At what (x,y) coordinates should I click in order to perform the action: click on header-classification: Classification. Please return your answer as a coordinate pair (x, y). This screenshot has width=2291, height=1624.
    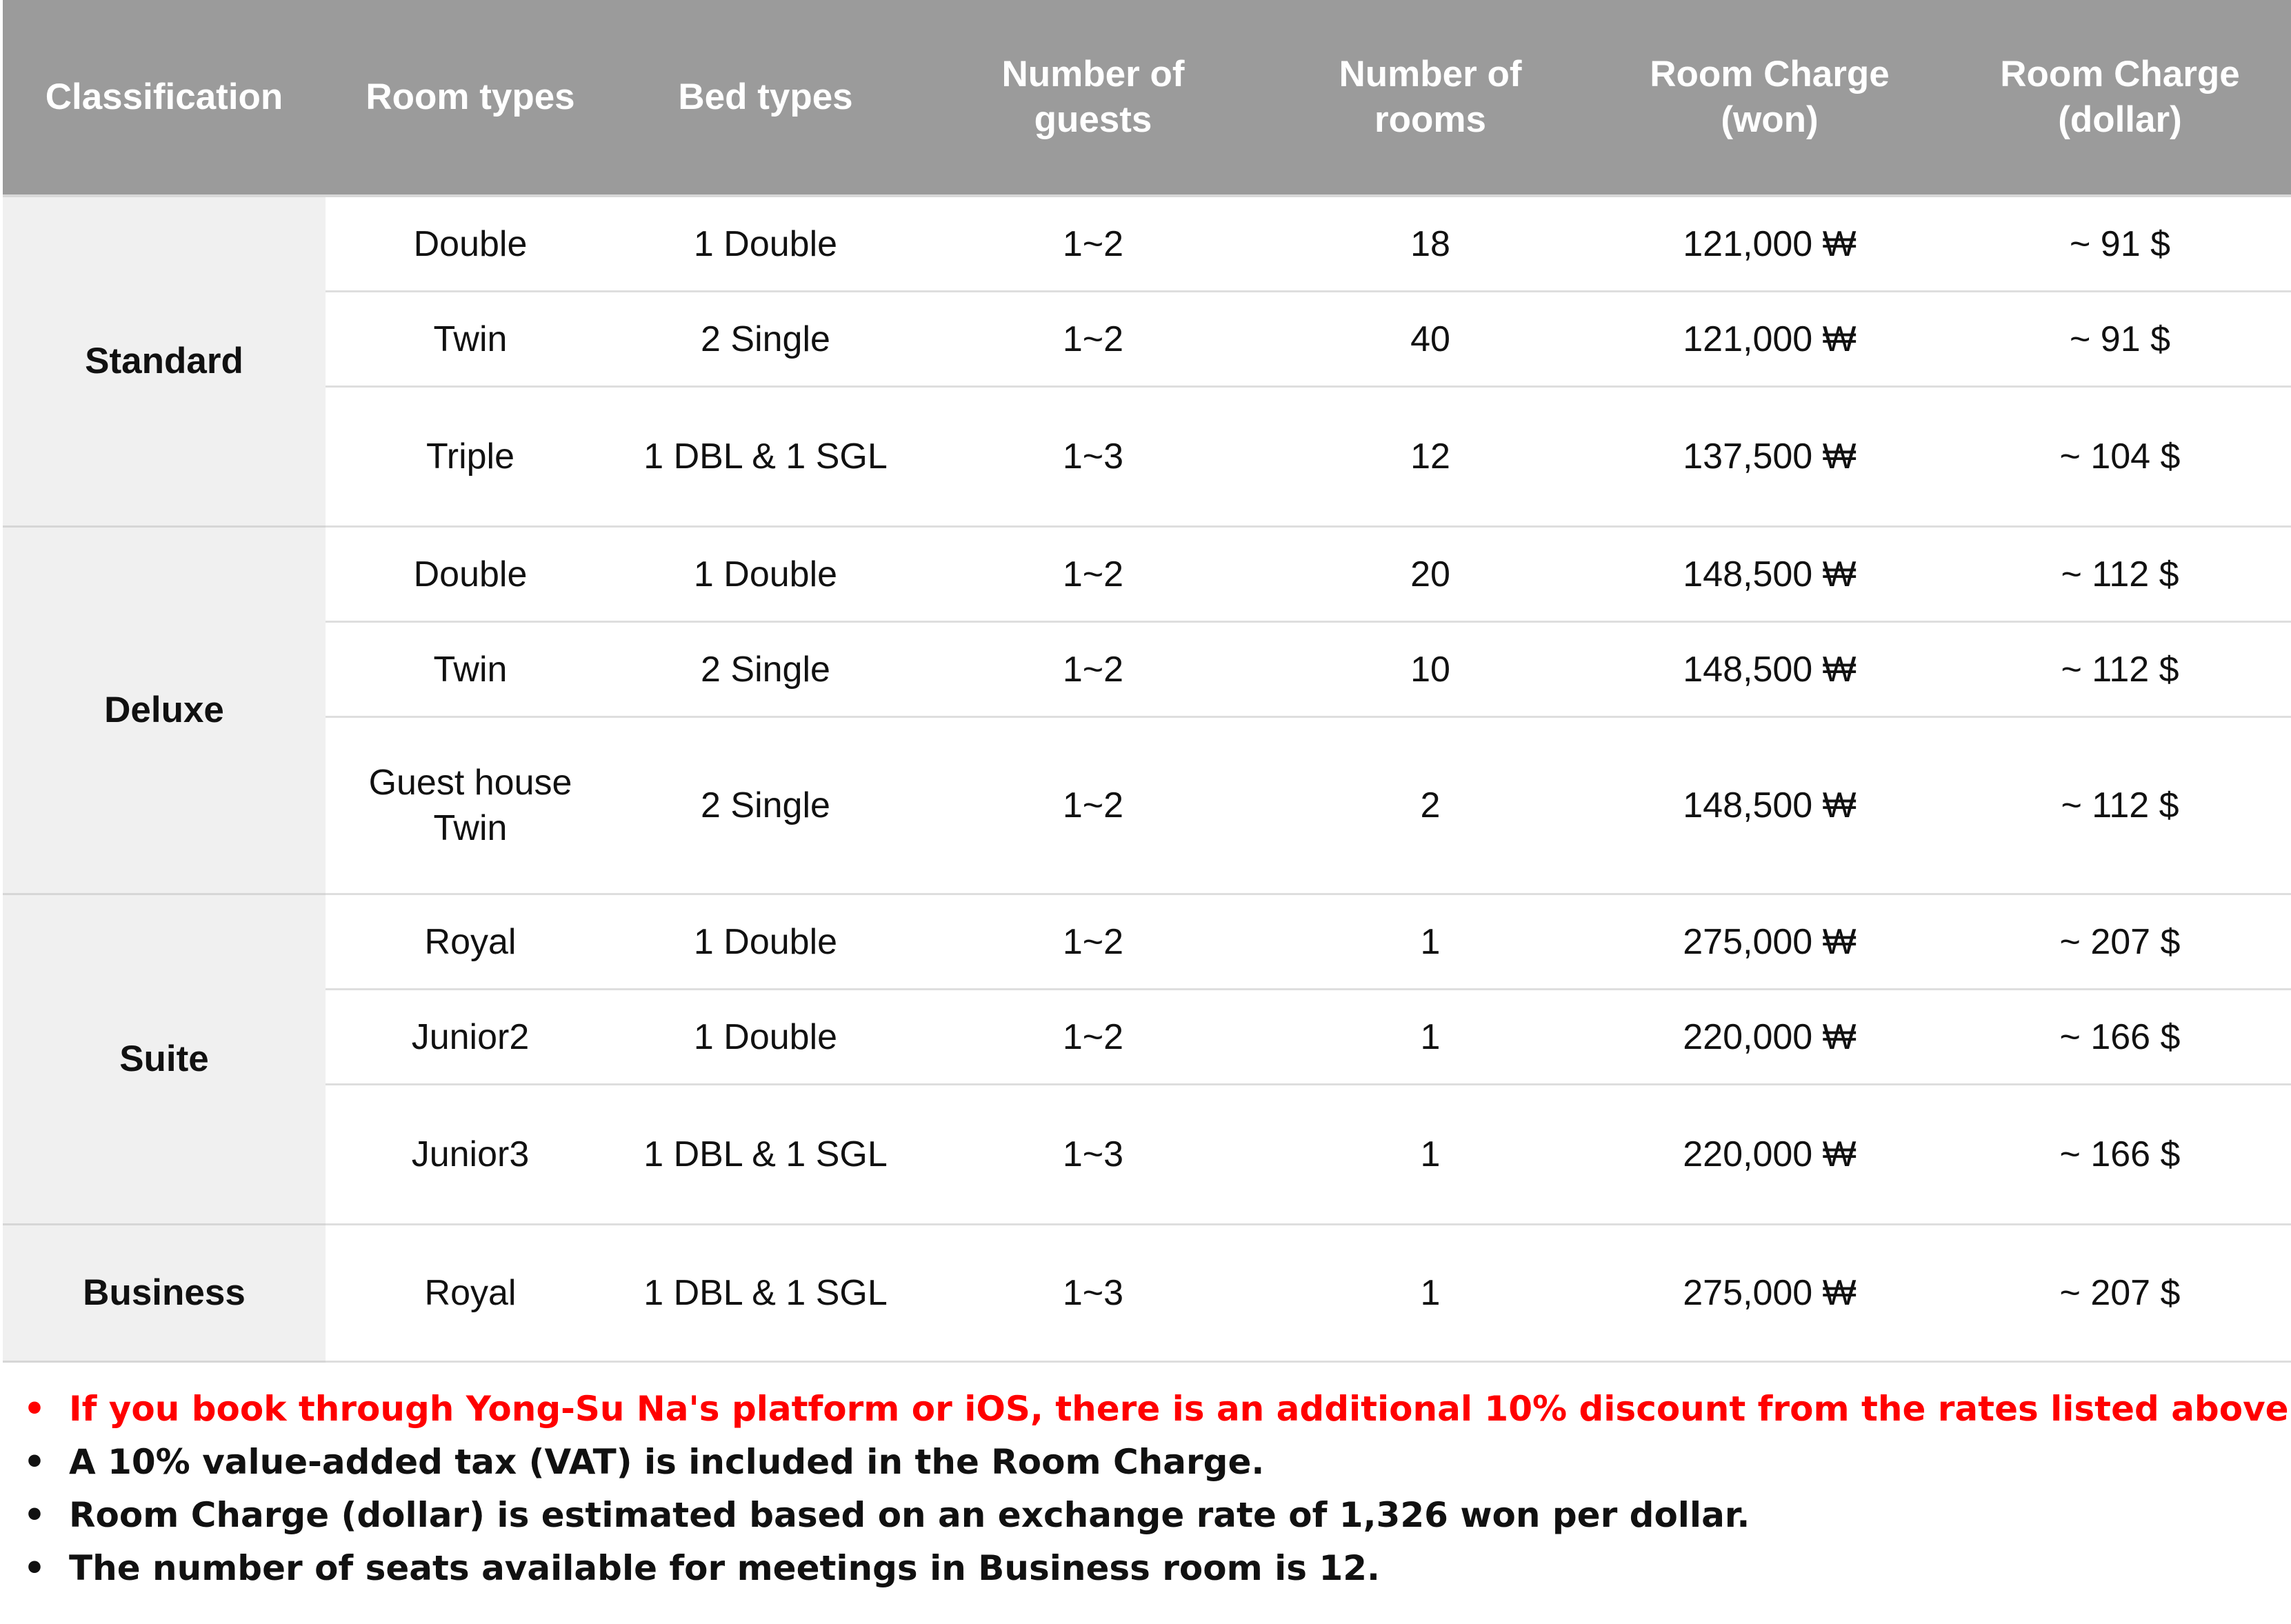
    Looking at the image, I should click on (164, 98).